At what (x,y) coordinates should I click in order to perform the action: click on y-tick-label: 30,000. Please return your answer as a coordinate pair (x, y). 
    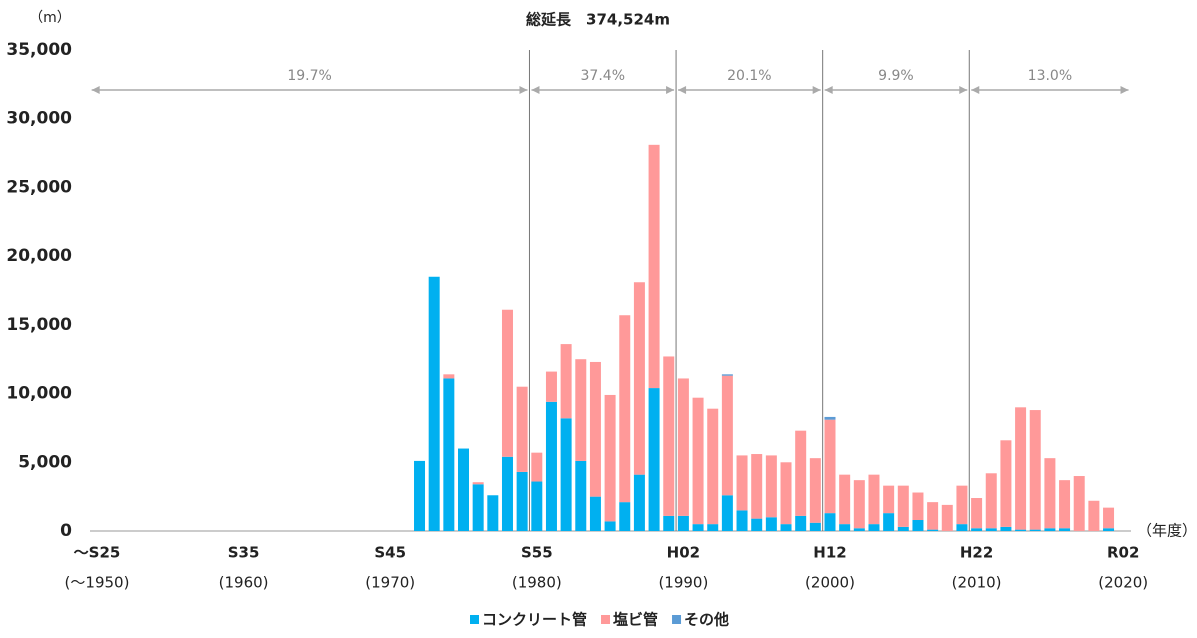
    Looking at the image, I should click on (39, 119).